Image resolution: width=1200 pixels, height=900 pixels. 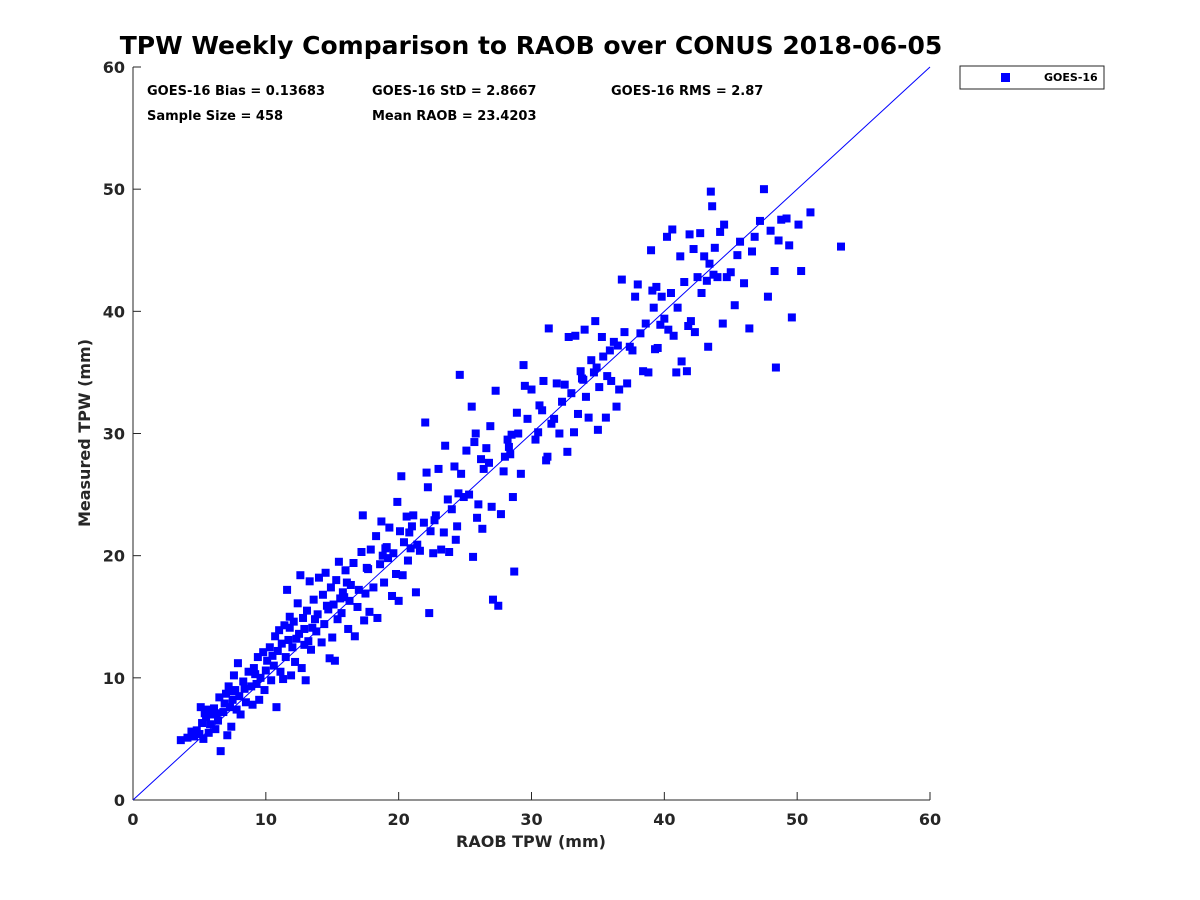 I want to click on legend-marker-square, so click(x=1005, y=77).